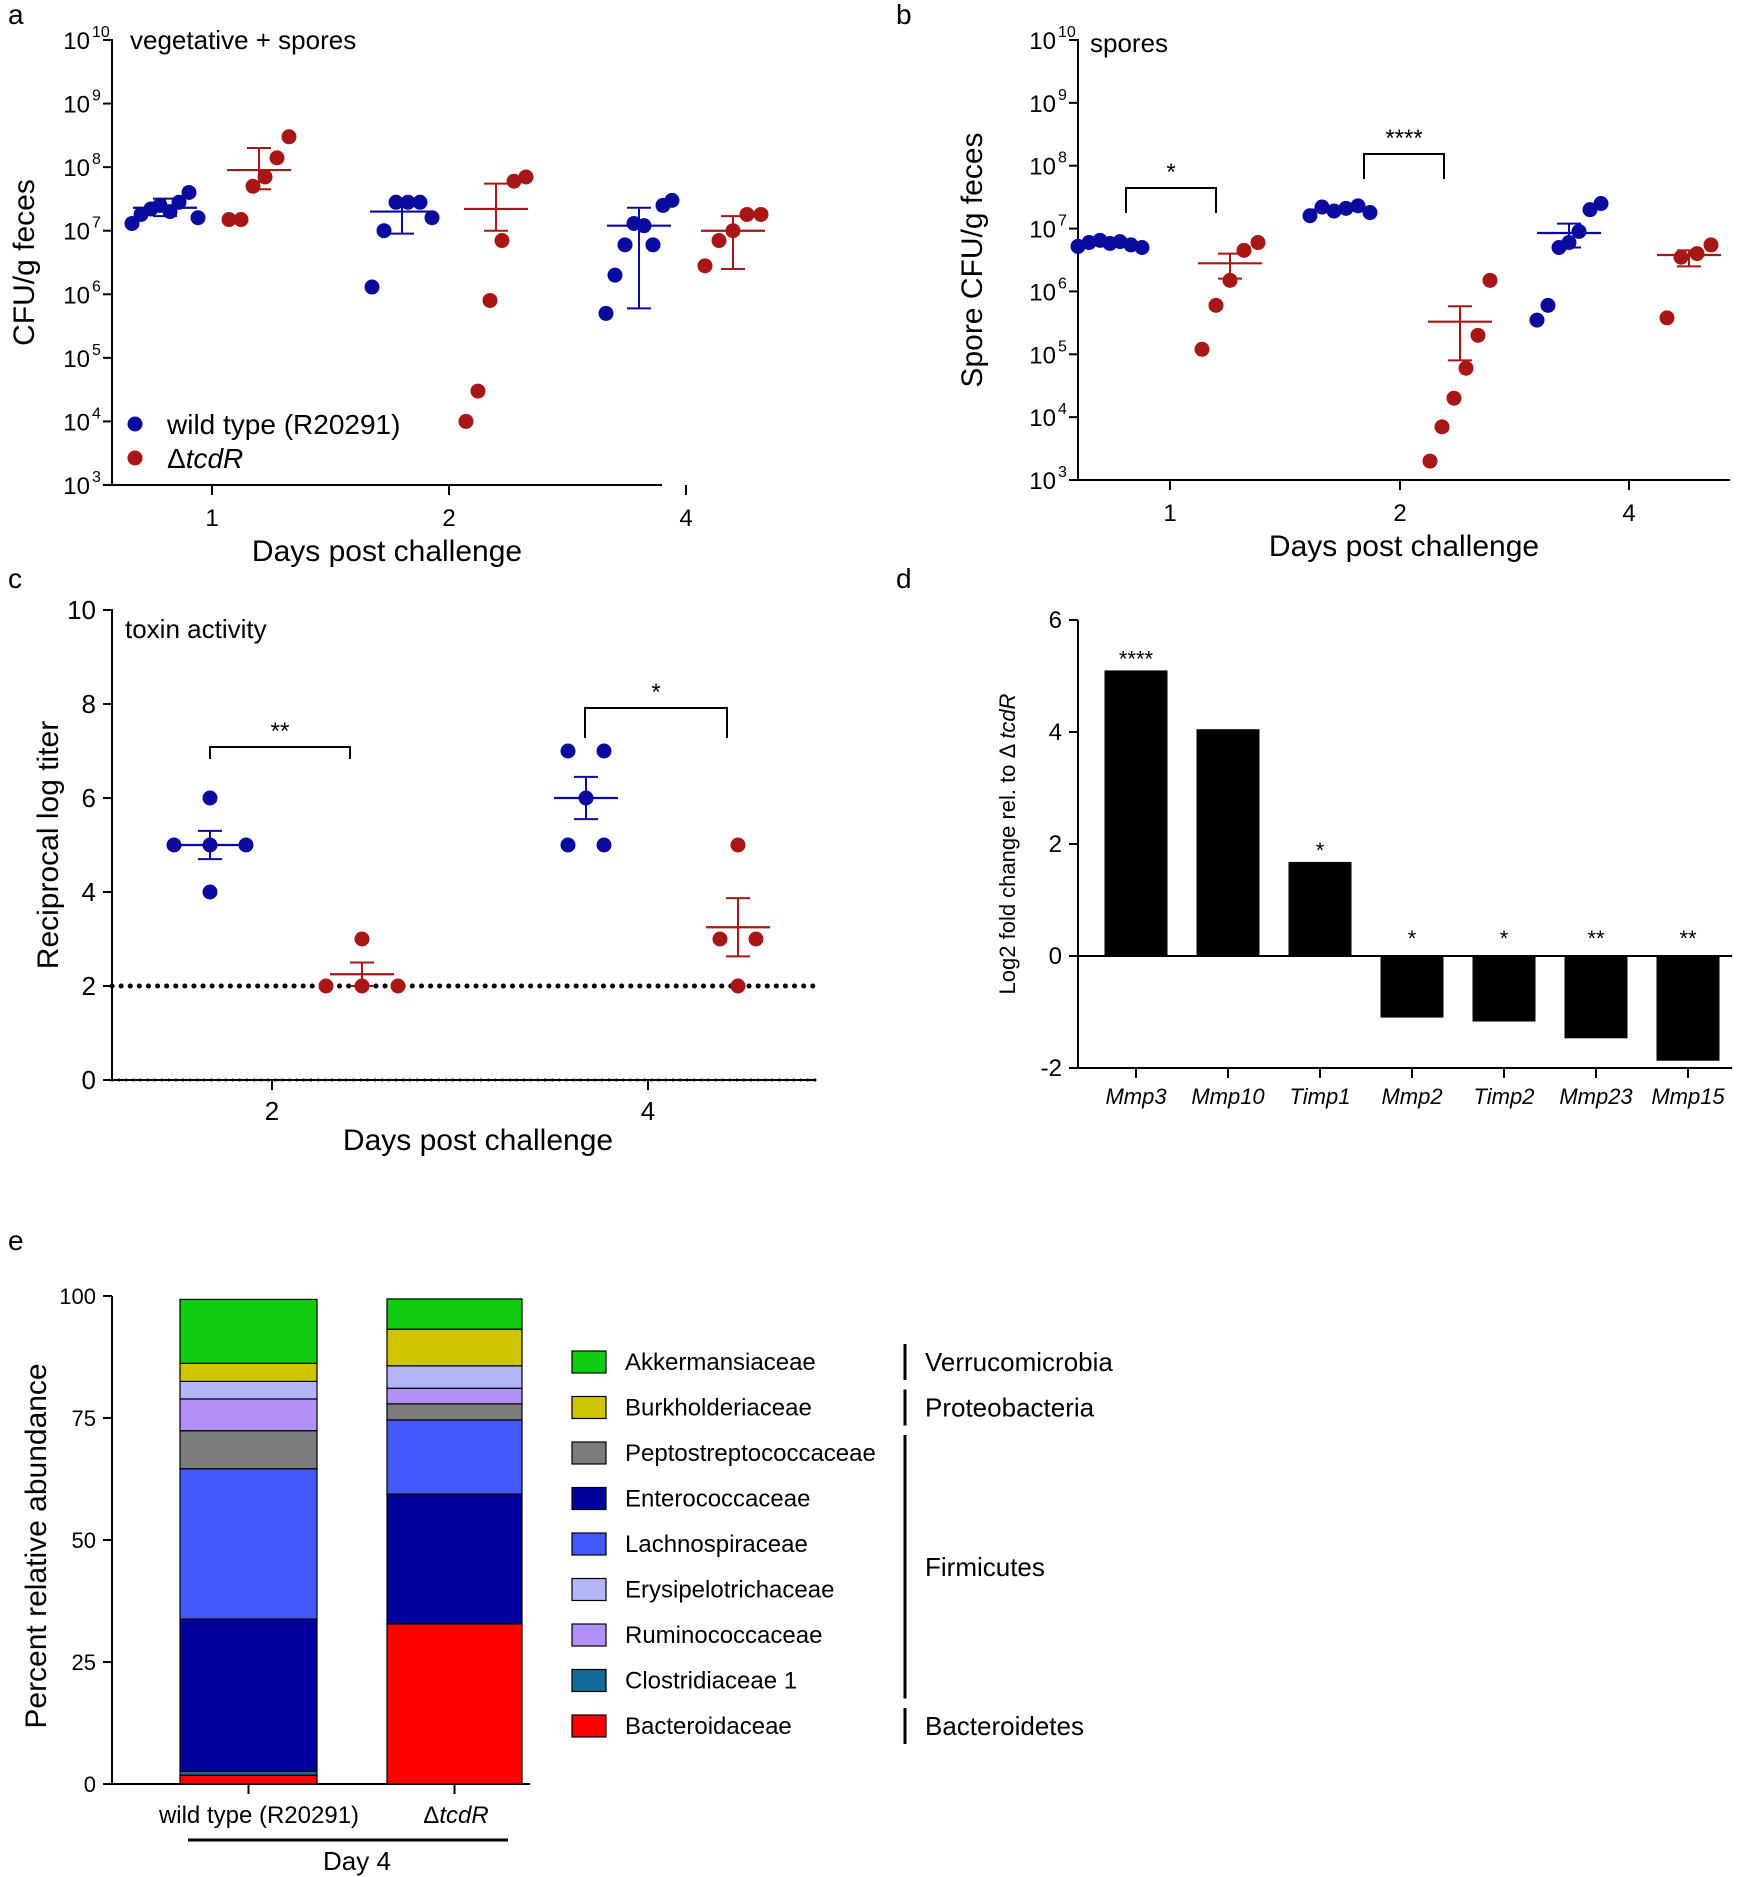 This screenshot has height=1877, width=1749. Describe the element at coordinates (717, 1499) in the screenshot. I see `legend-label: Enterococcaceae` at that location.